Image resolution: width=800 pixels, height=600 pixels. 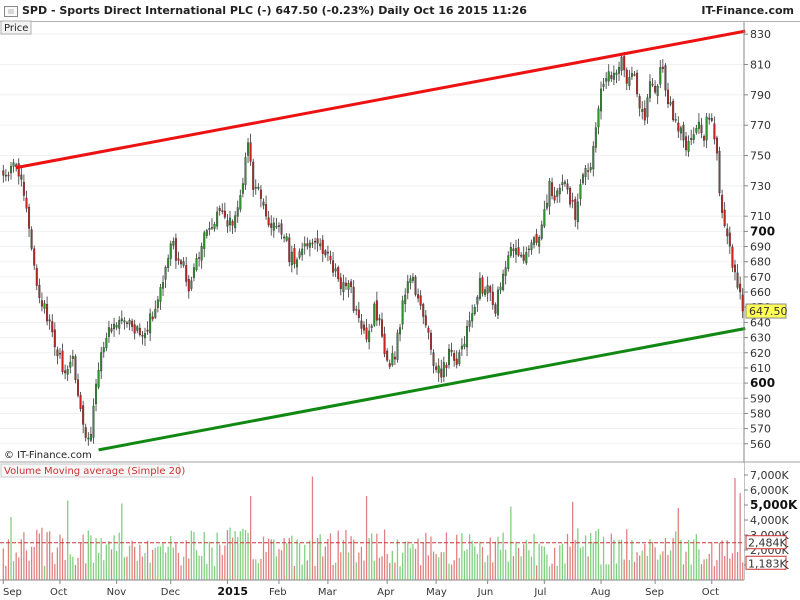 What do you see at coordinates (766, 311) in the screenshot?
I see `last-price-tag: 647.50` at bounding box center [766, 311].